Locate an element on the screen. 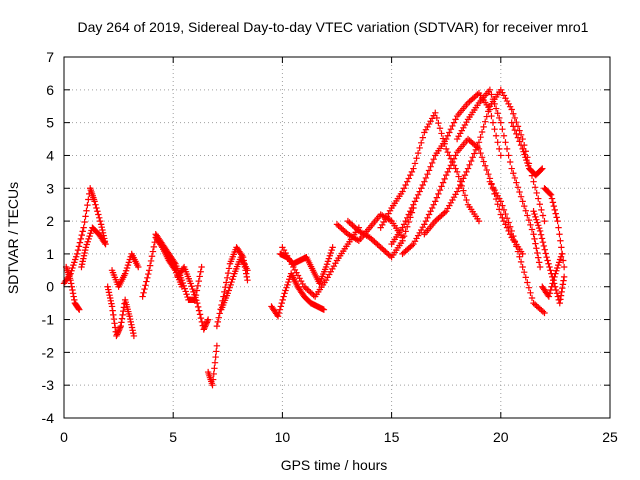  y-tick-label: 2 is located at coordinates (50, 221).